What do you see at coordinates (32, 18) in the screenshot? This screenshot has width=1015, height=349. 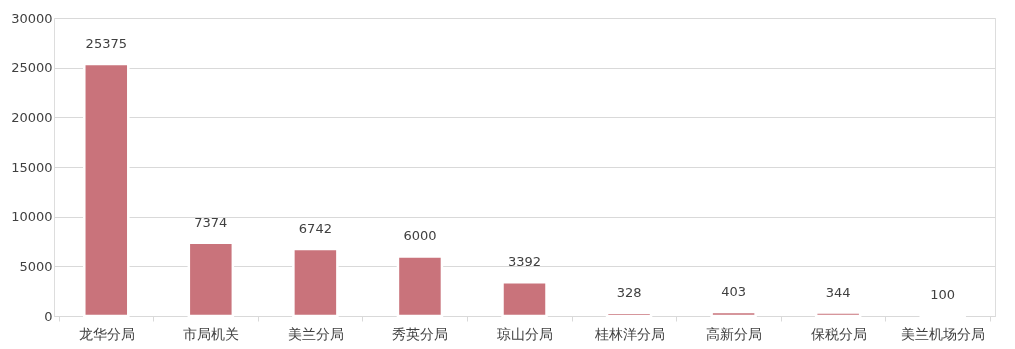 I see `y-tick-label: 30000` at bounding box center [32, 18].